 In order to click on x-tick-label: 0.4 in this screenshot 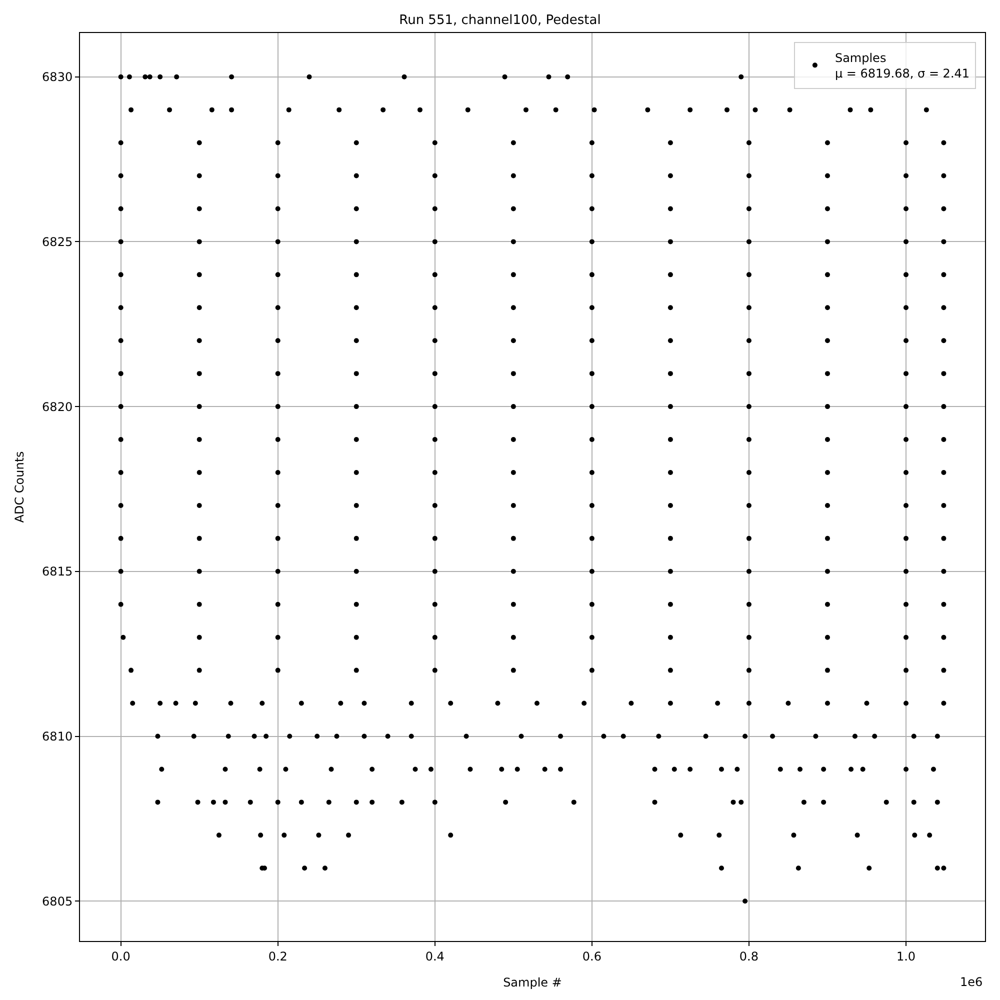, I will do `click(434, 956)`.